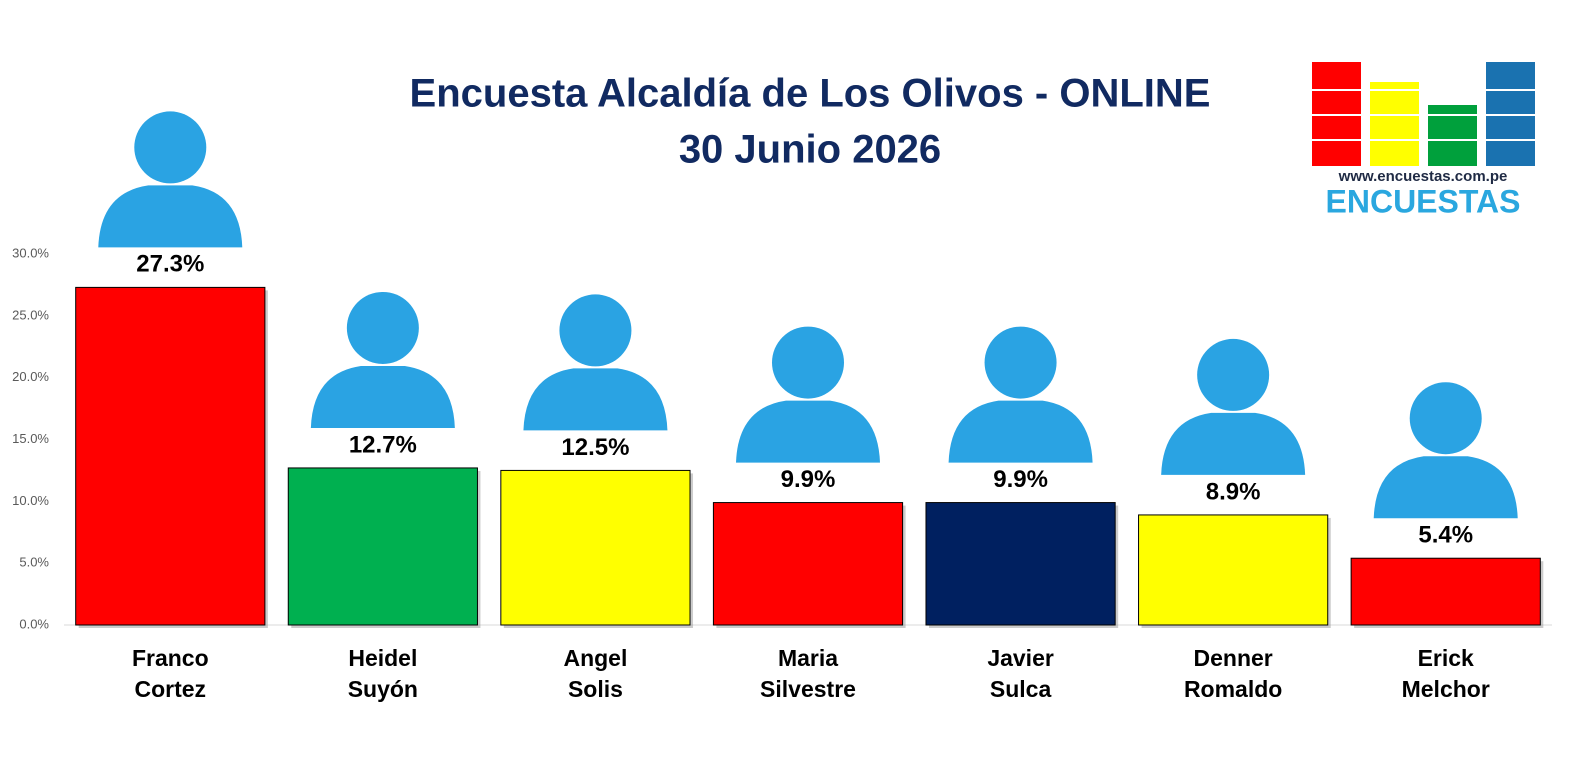 The height and width of the screenshot is (782, 1590). I want to click on x-tick-label: Solis, so click(595, 689).